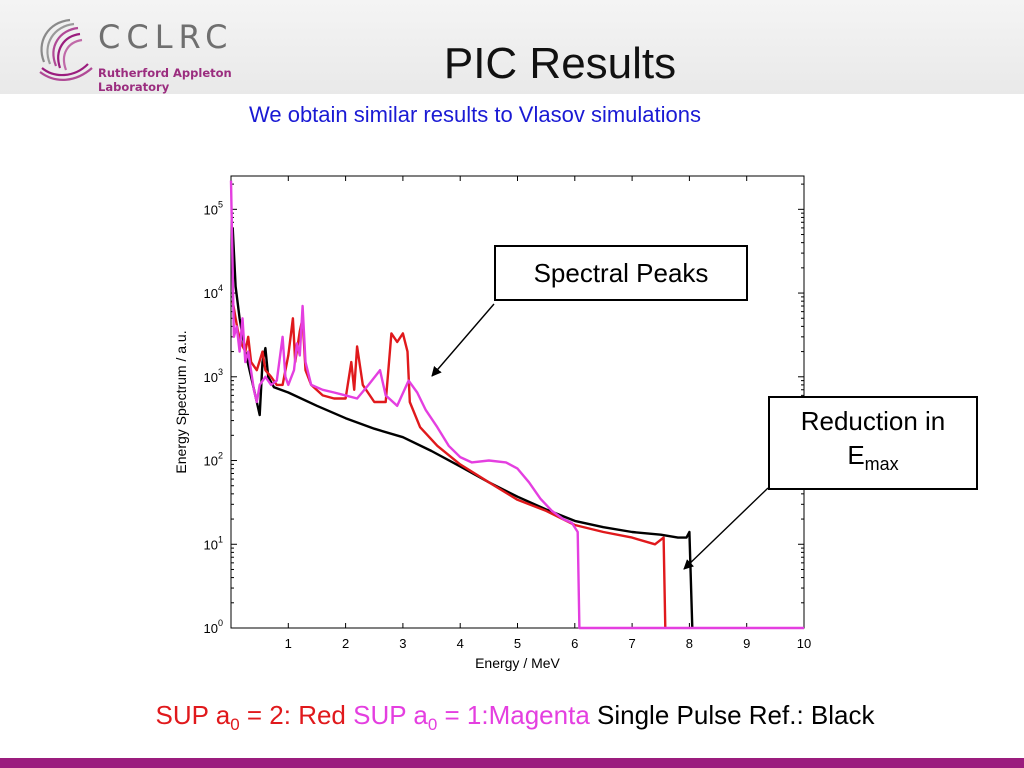 The width and height of the screenshot is (1024, 768). Describe the element at coordinates (512, 763) in the screenshot. I see `bottom-brand-bar` at that location.